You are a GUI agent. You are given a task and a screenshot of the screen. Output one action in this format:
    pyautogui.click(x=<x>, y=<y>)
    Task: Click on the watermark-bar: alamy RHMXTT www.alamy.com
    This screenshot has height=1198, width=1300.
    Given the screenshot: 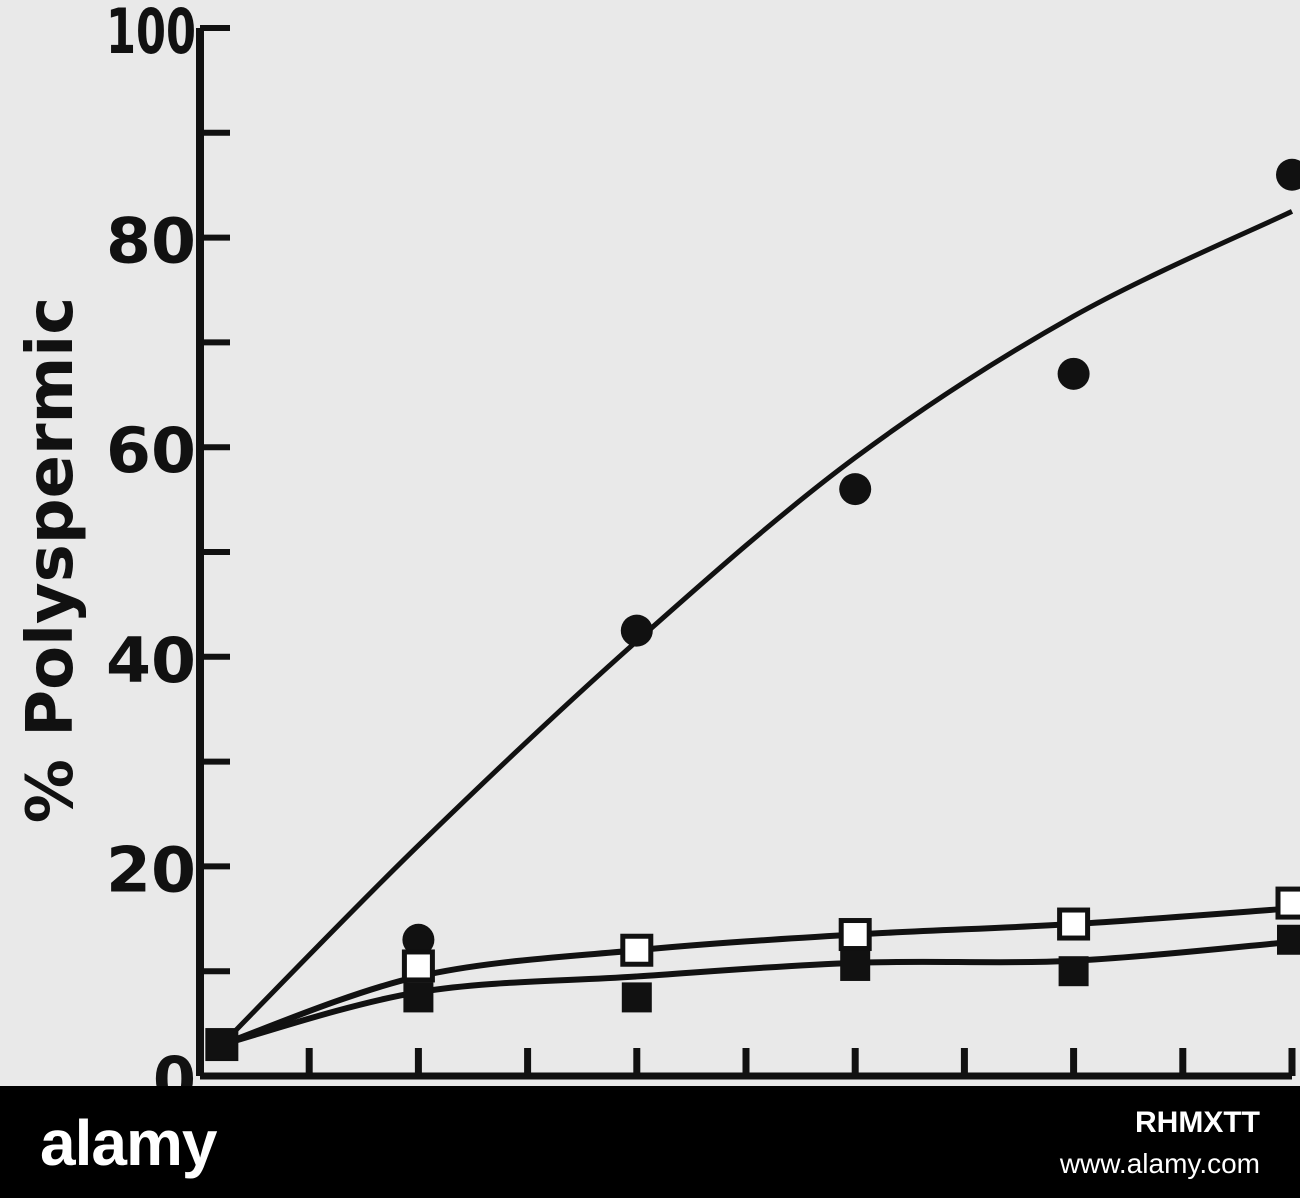 What is the action you would take?
    pyautogui.click(x=650, y=1142)
    